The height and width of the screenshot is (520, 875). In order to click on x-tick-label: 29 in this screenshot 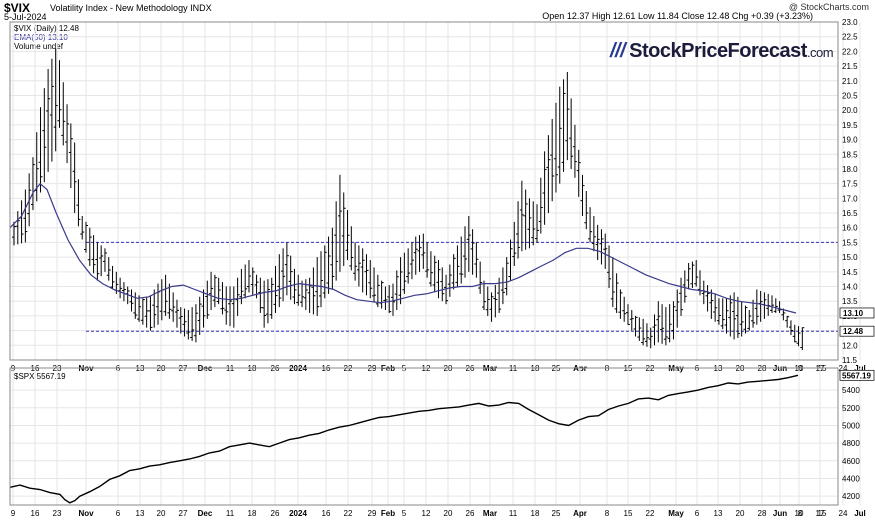, I will do `click(372, 513)`.